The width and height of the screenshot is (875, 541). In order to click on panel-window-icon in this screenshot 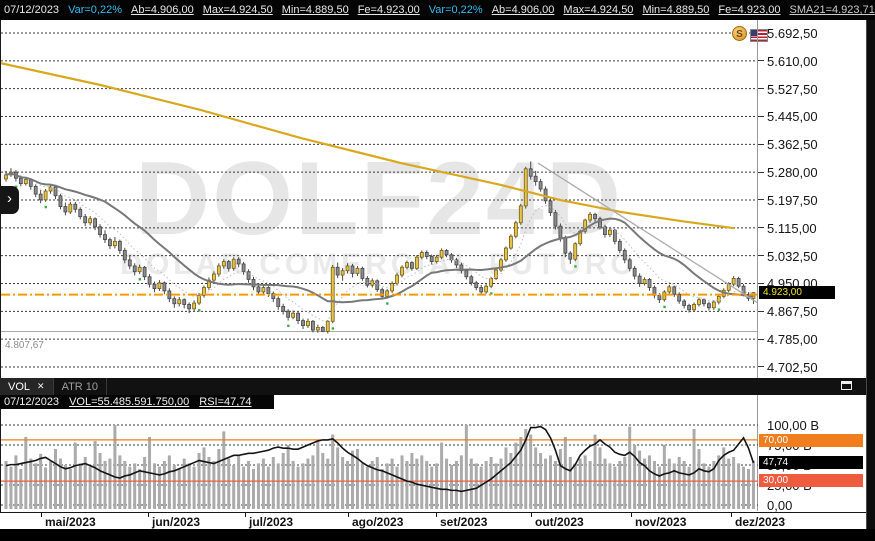, I will do `click(846, 385)`.